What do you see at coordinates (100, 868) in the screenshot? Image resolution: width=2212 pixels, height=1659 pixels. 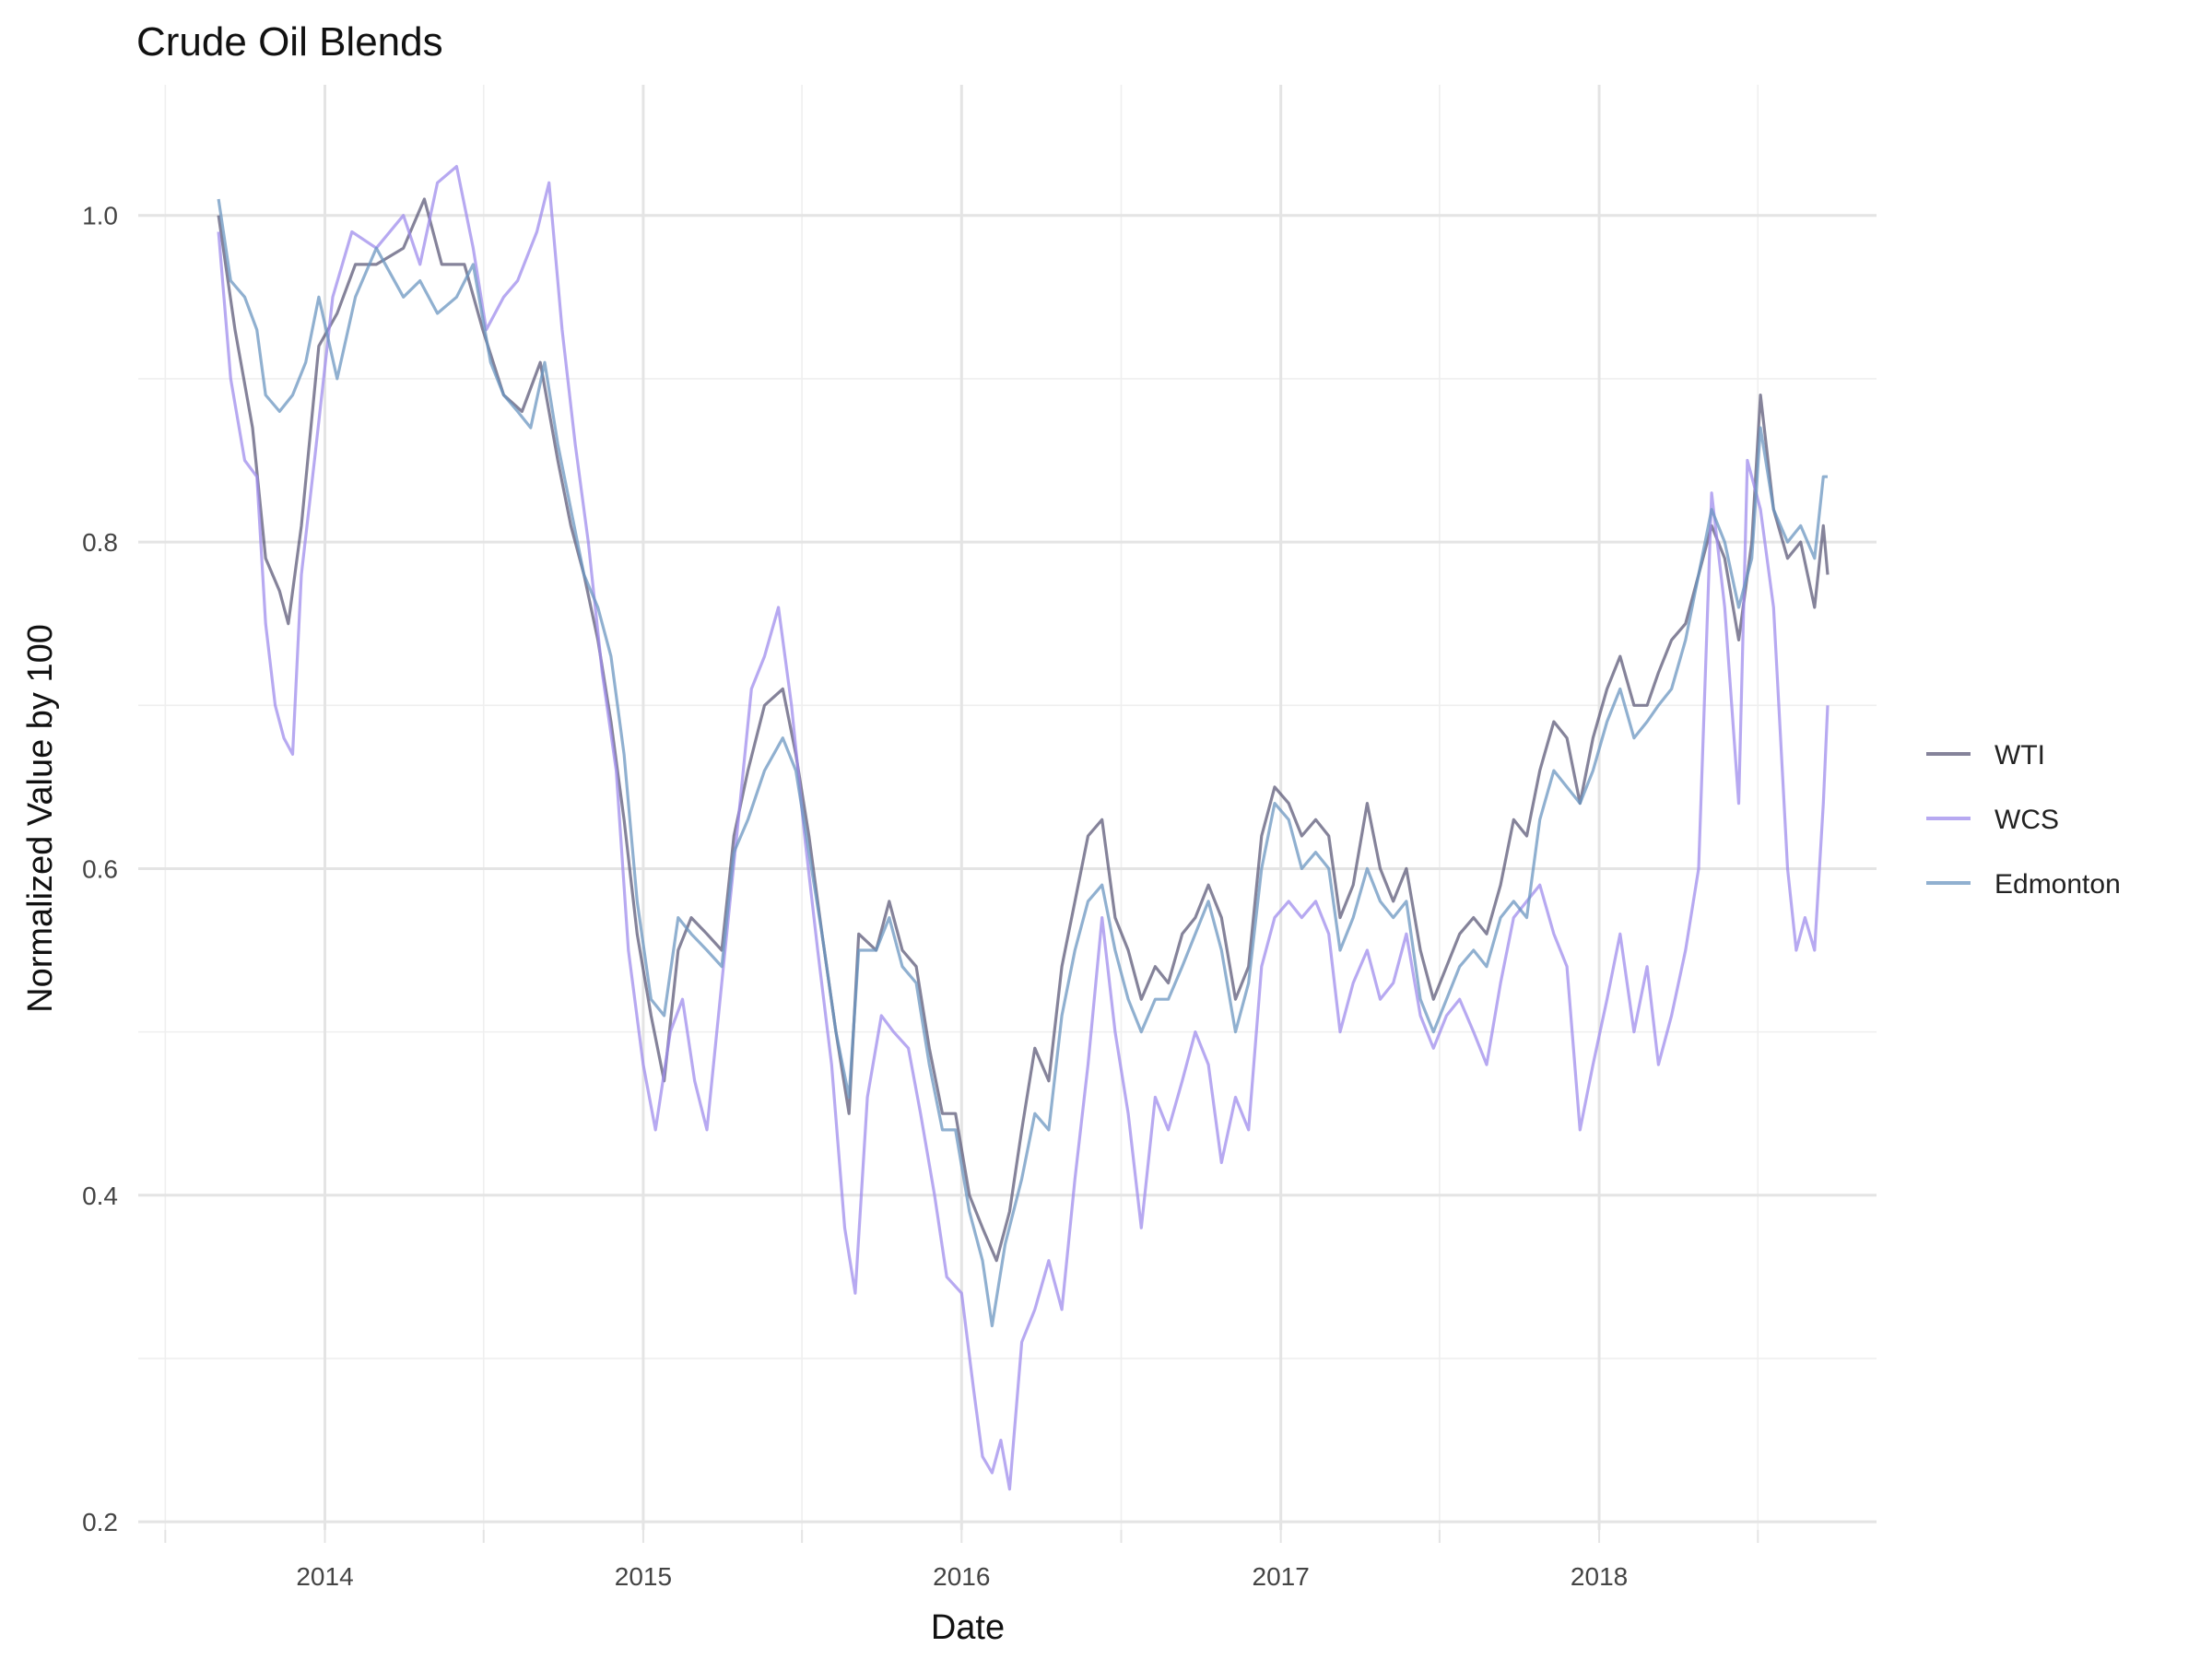 I see `y-tick-label: 0.6` at bounding box center [100, 868].